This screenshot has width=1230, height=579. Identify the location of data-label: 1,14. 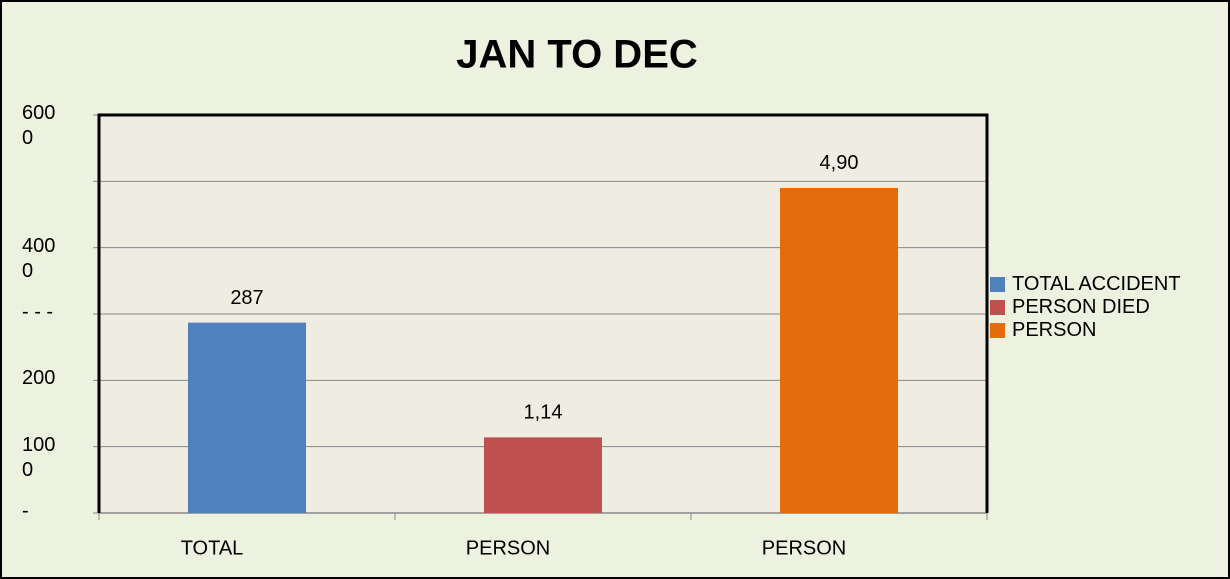
(543, 413).